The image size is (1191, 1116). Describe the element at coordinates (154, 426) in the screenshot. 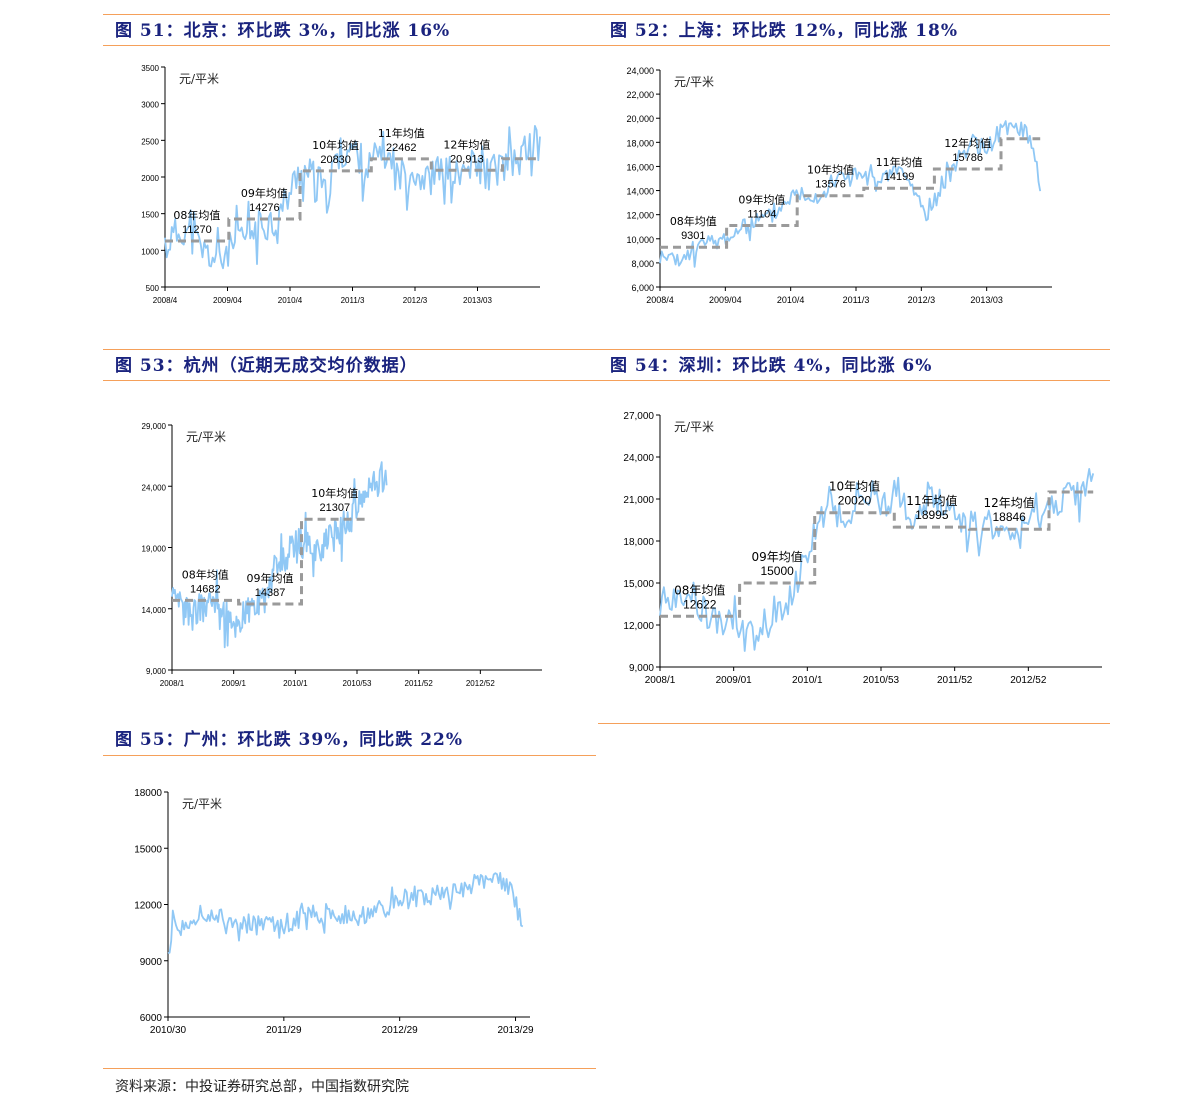

I see `y-tick-label: 29,000` at that location.